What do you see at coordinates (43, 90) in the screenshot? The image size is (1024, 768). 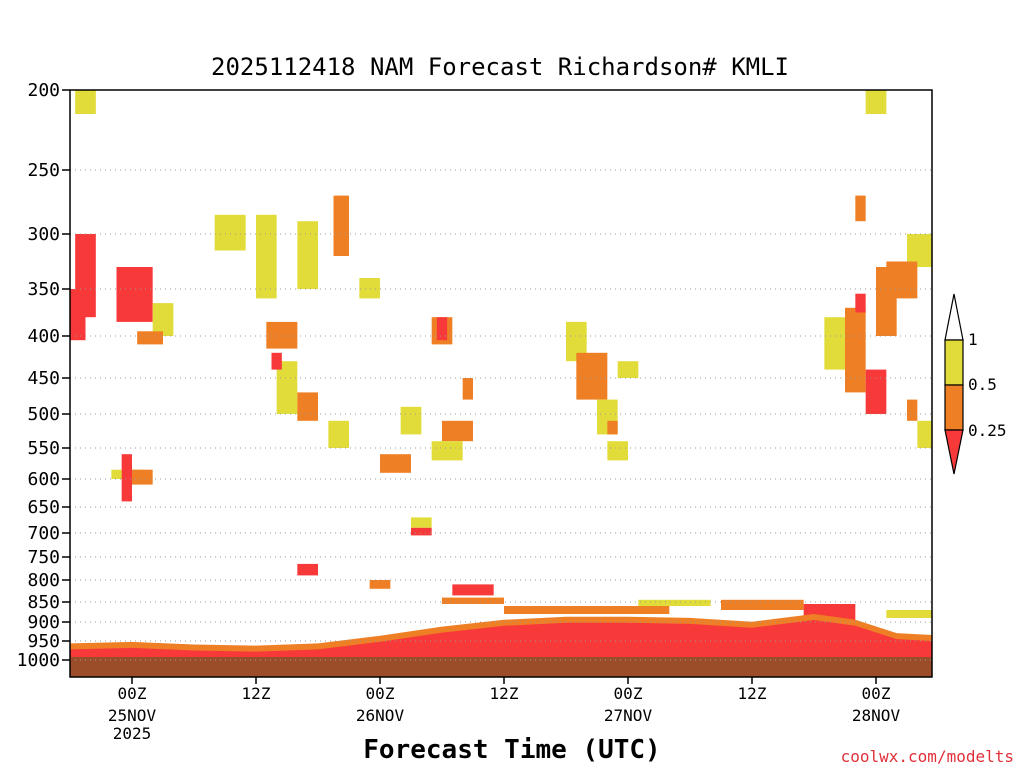 I see `y-tick-label-200: 200` at bounding box center [43, 90].